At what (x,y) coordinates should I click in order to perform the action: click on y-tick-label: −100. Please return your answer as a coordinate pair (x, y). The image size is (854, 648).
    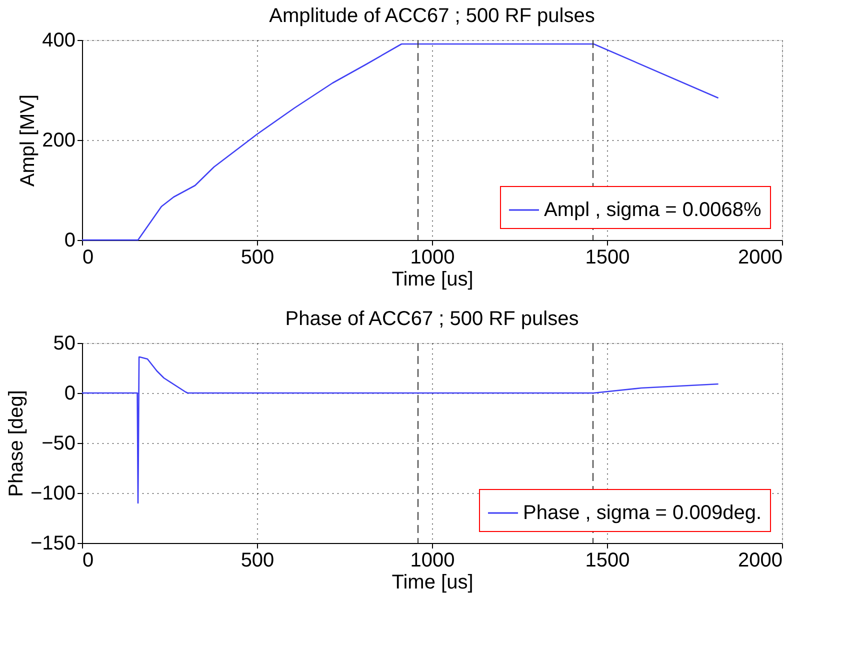
    Looking at the image, I should click on (53, 493).